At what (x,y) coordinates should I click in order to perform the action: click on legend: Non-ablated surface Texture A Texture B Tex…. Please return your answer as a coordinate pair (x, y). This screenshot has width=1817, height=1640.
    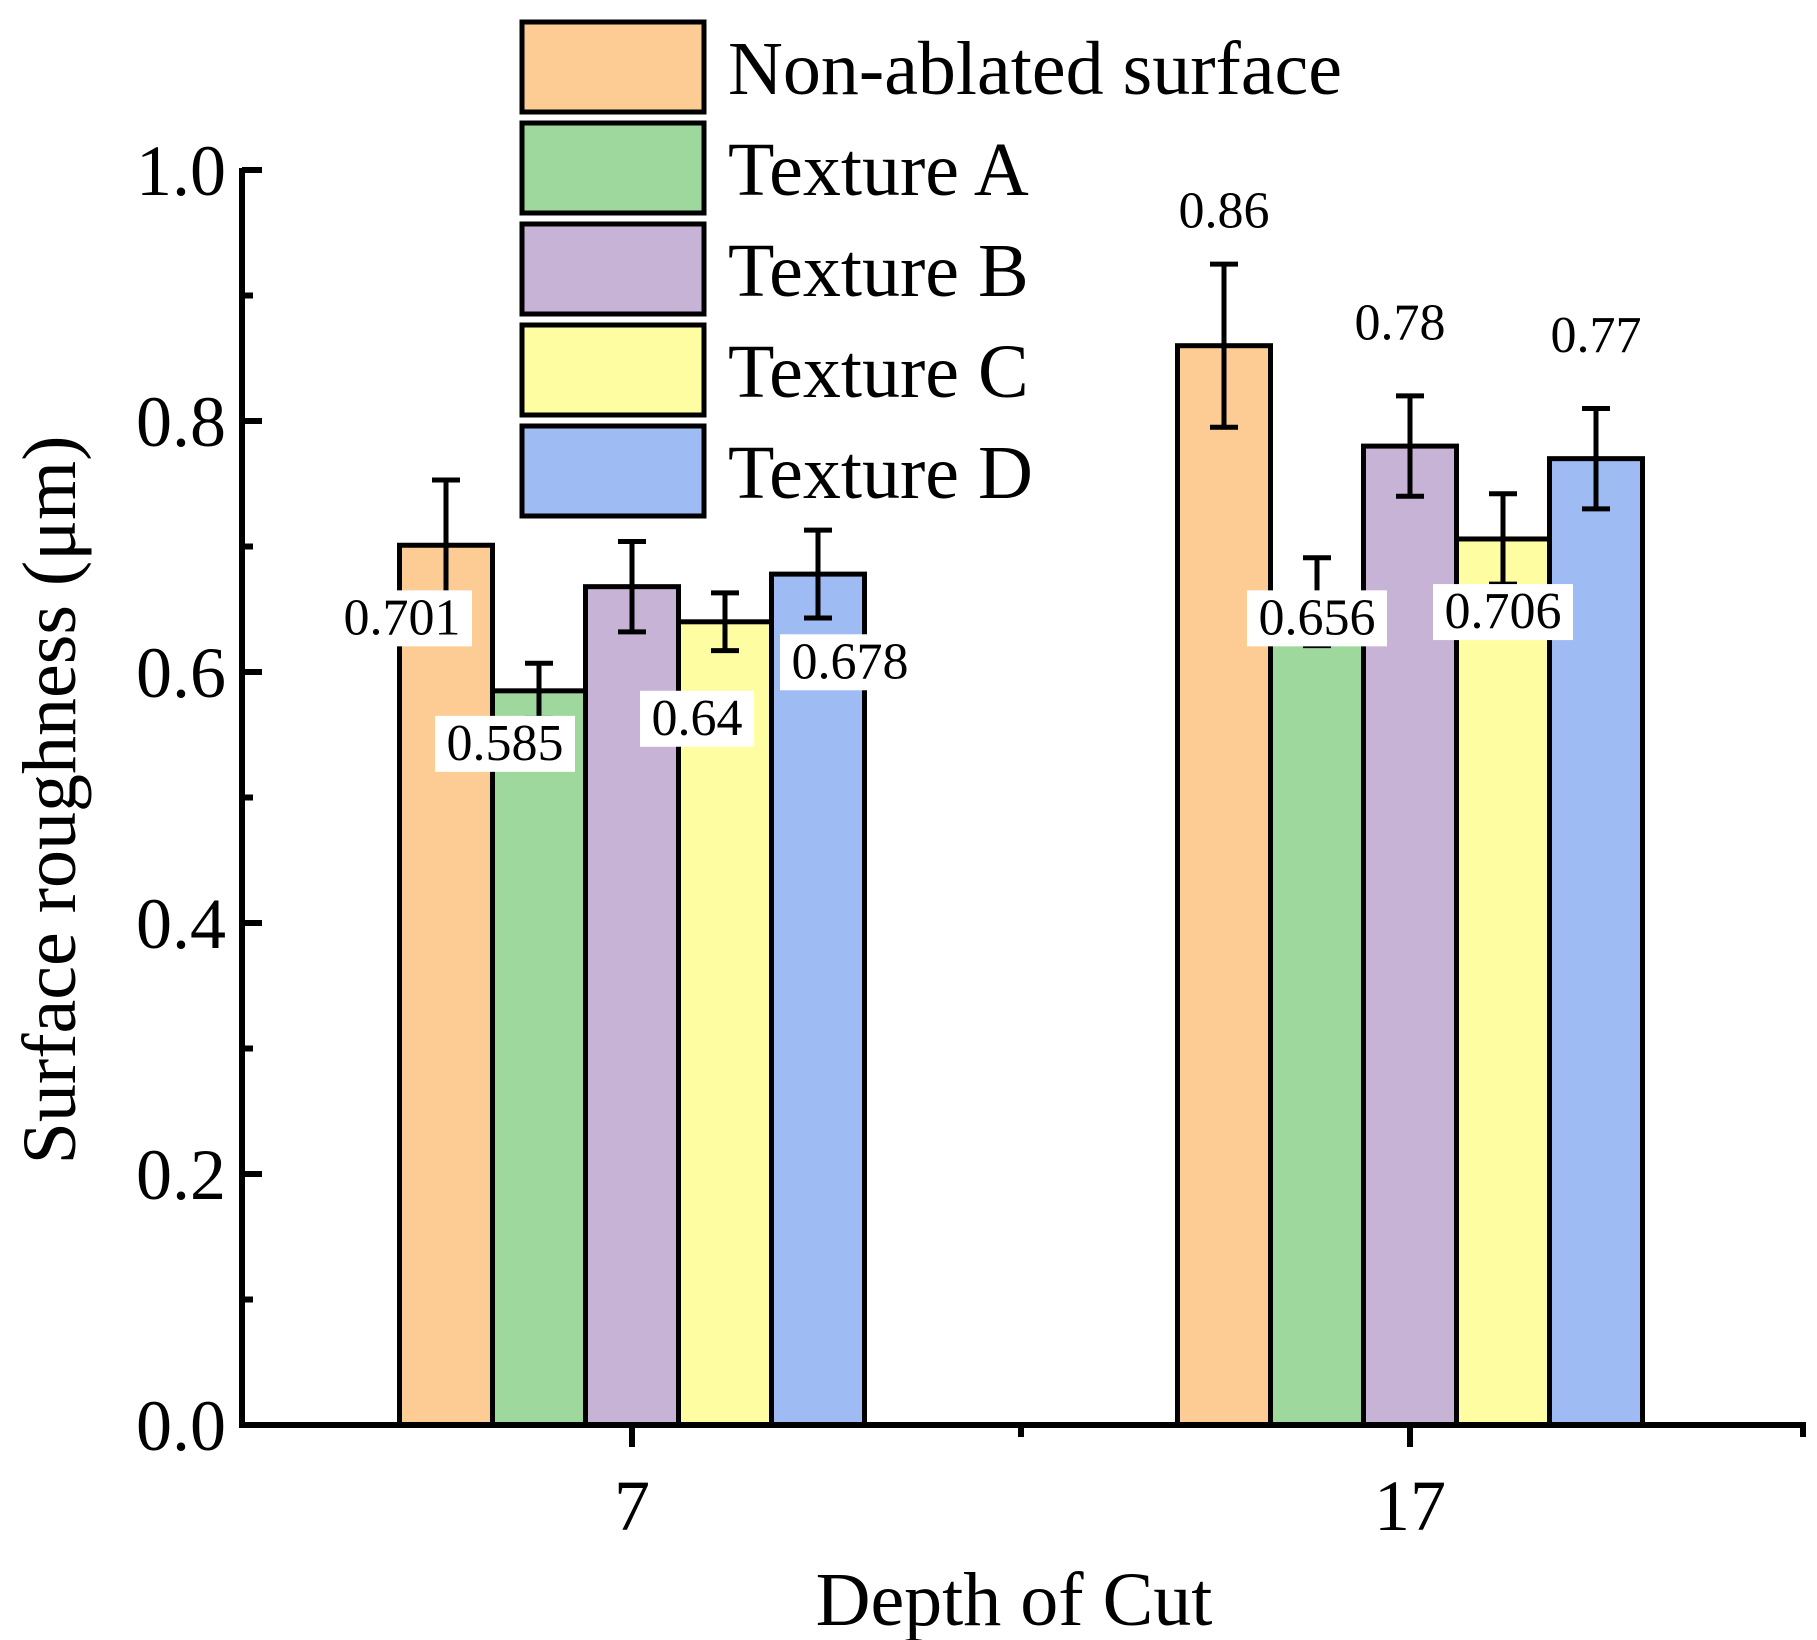
    Looking at the image, I should click on (930, 269).